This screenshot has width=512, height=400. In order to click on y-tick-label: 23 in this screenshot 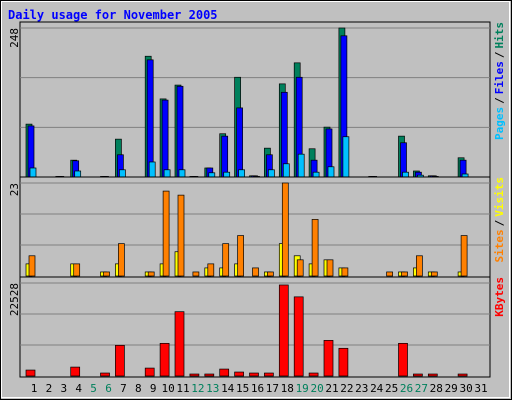, I will do `click(14, 189)`.